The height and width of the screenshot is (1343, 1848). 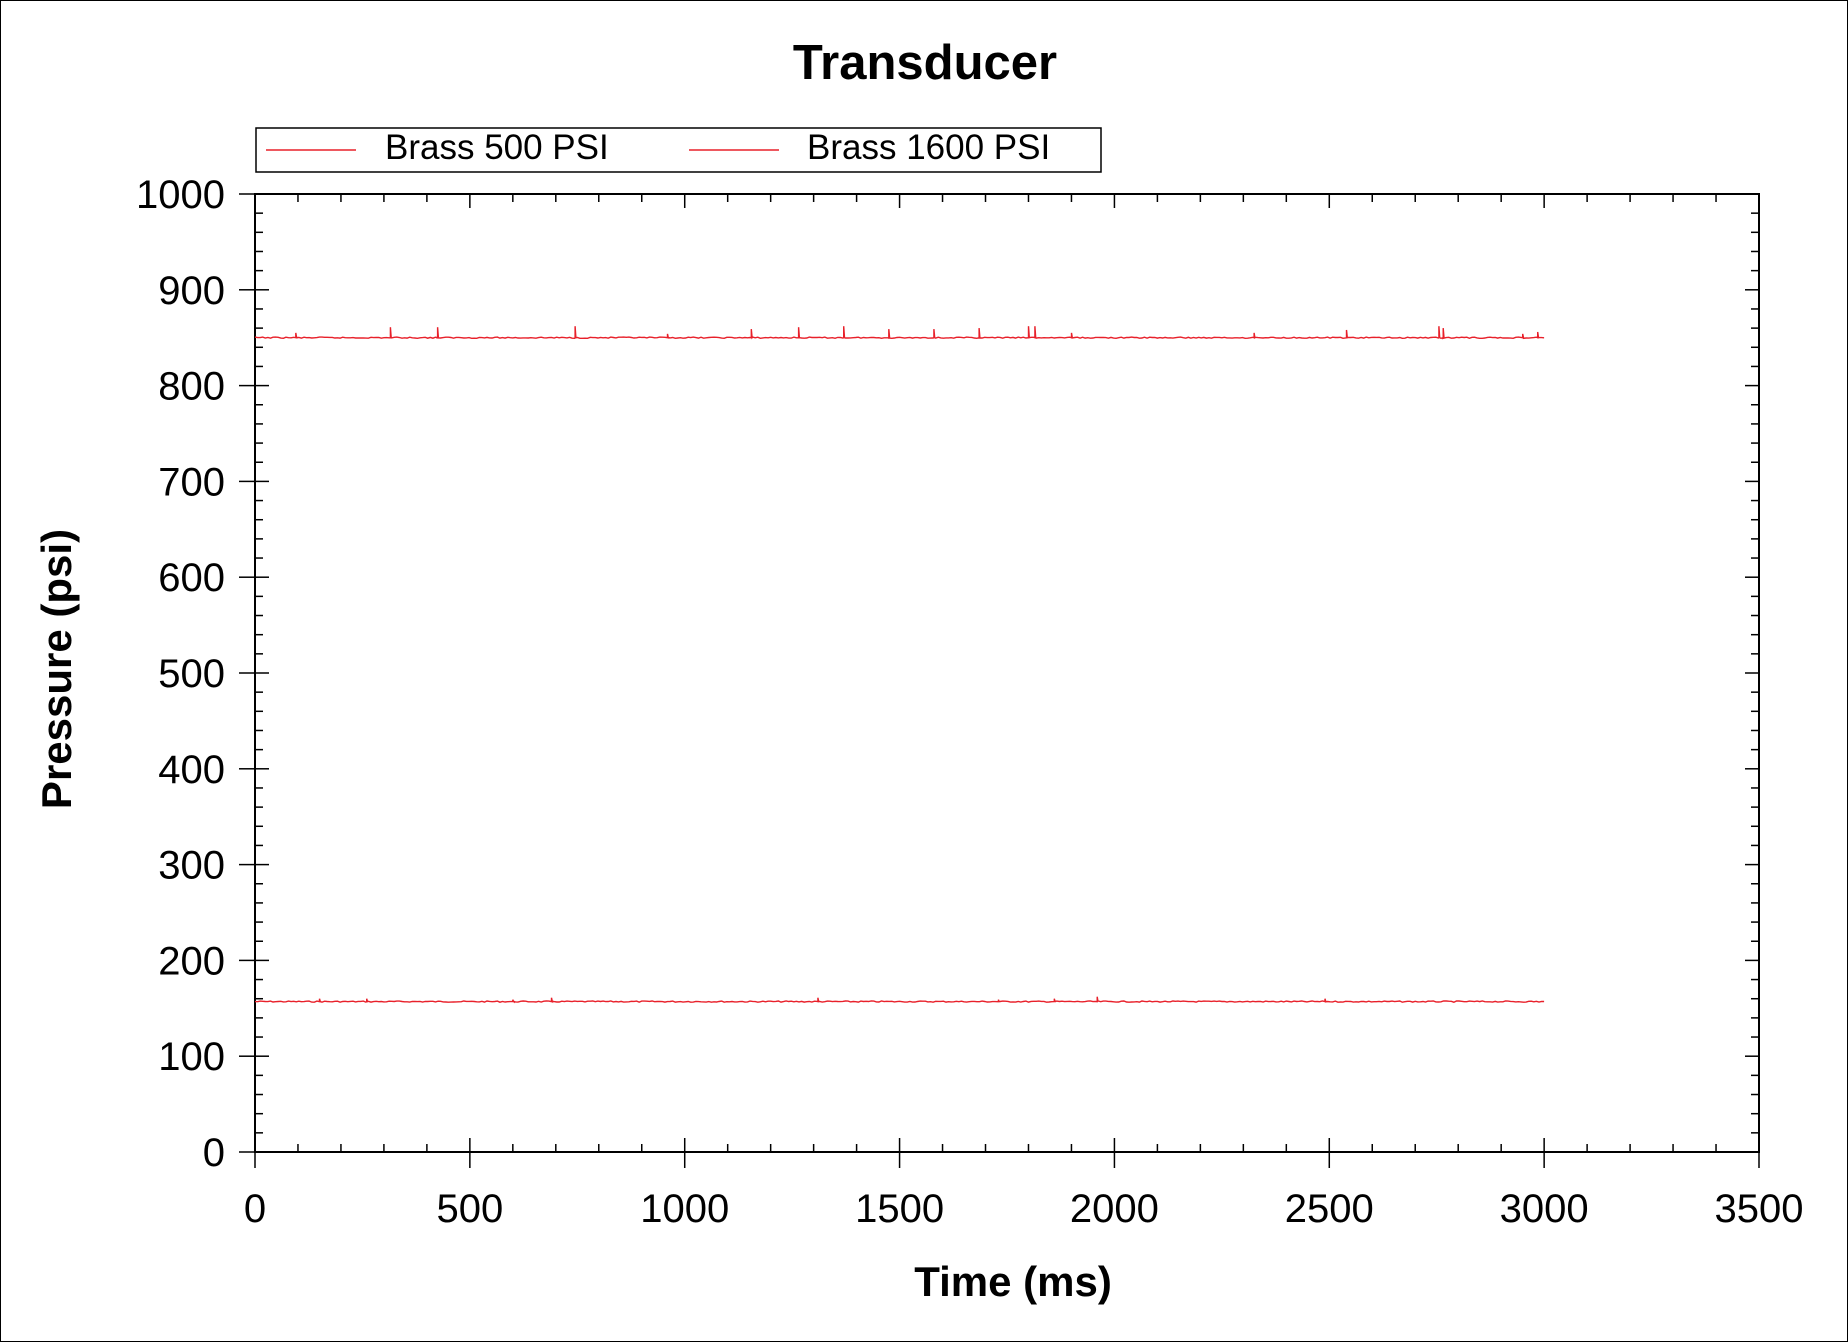 What do you see at coordinates (191, 578) in the screenshot?
I see `y-tick-label: 600` at bounding box center [191, 578].